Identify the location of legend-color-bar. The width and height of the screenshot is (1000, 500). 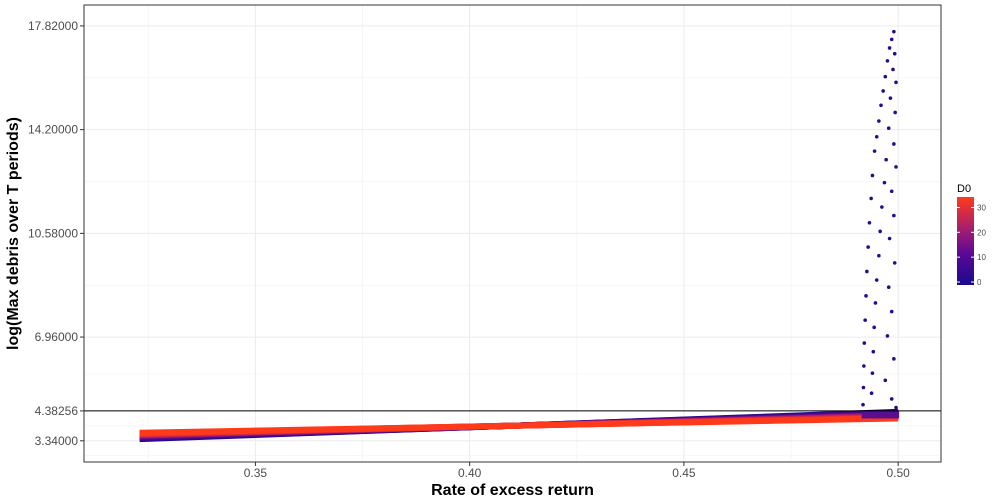
(965, 241).